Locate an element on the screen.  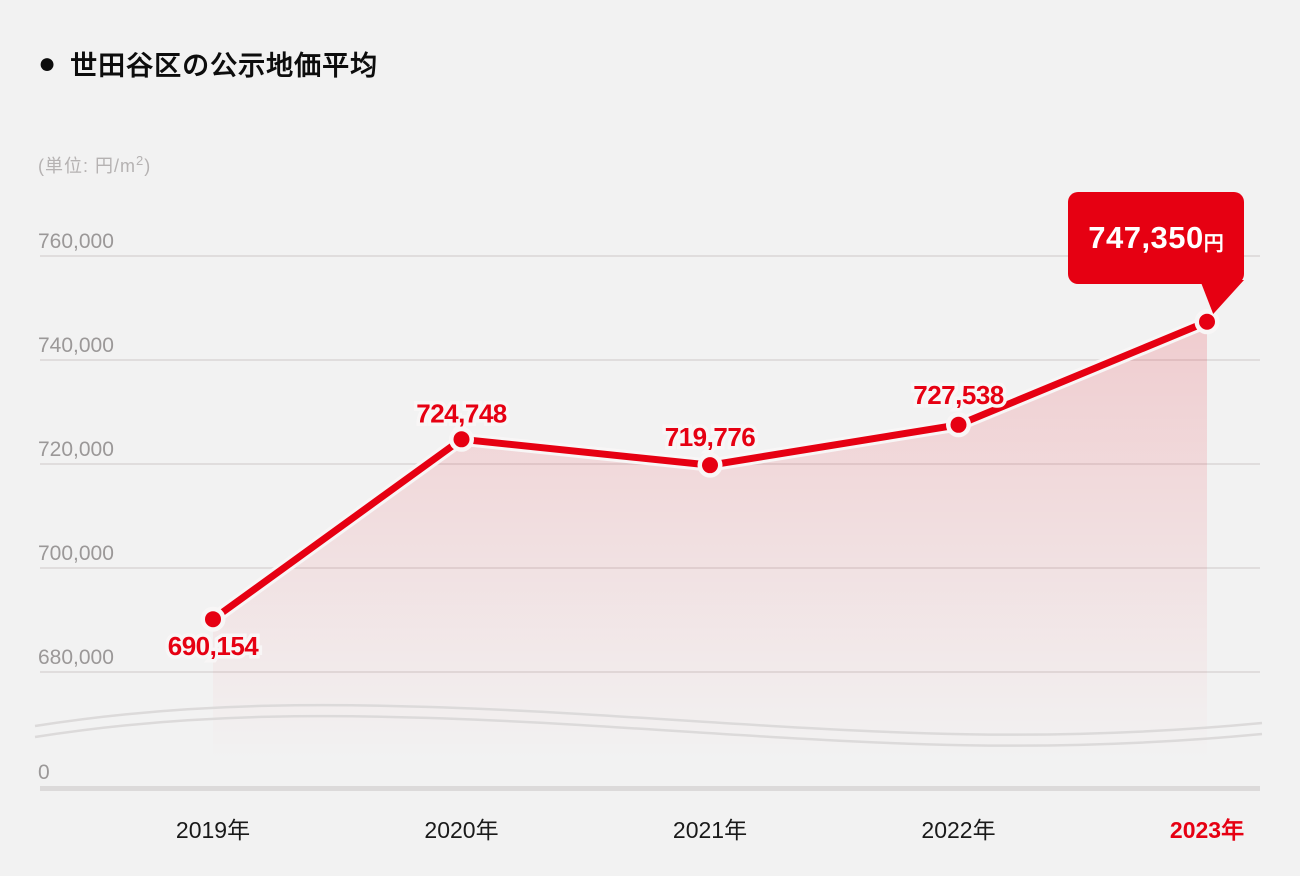
x-axis-line is located at coordinates (650, 788).